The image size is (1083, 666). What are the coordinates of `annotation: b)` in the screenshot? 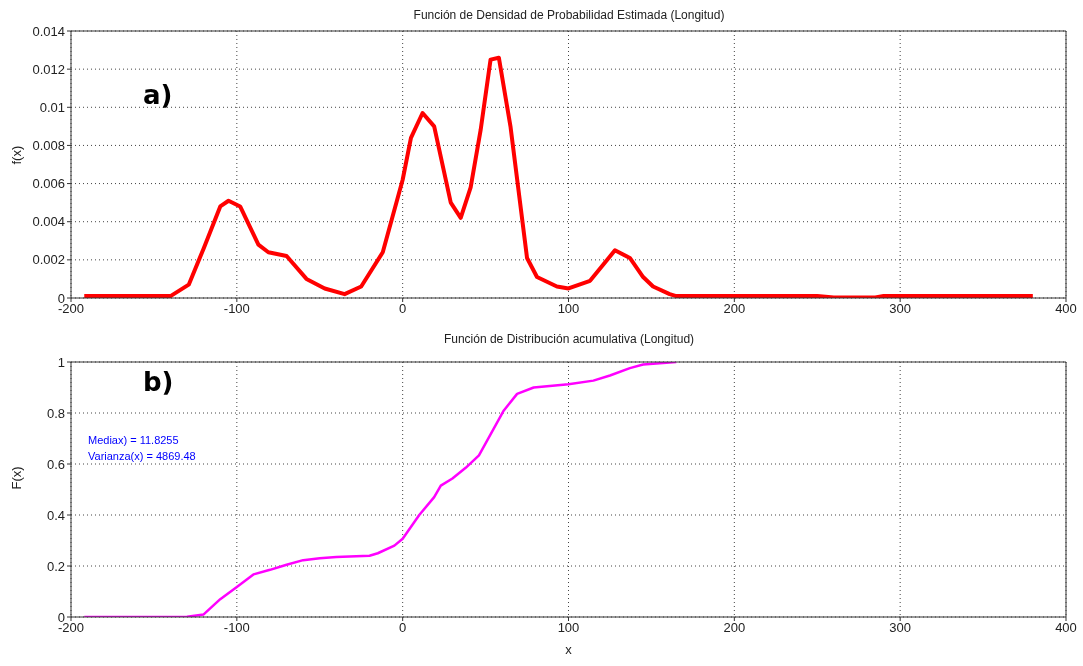 It's located at (158, 382).